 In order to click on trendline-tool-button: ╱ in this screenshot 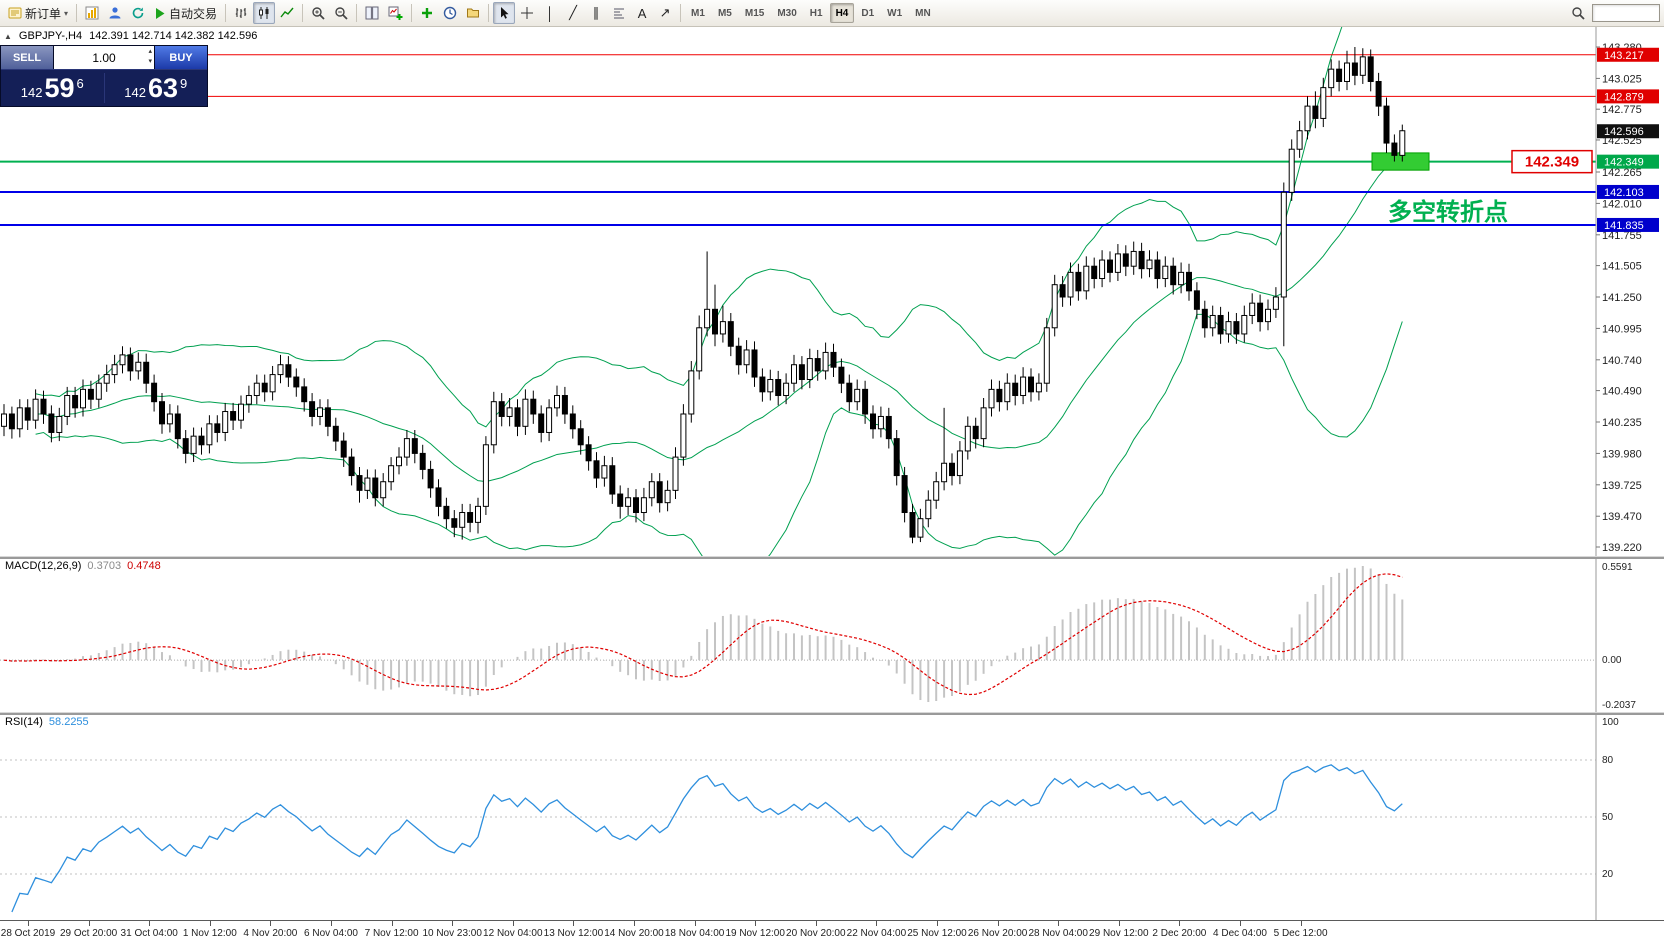, I will do `click(573, 13)`.